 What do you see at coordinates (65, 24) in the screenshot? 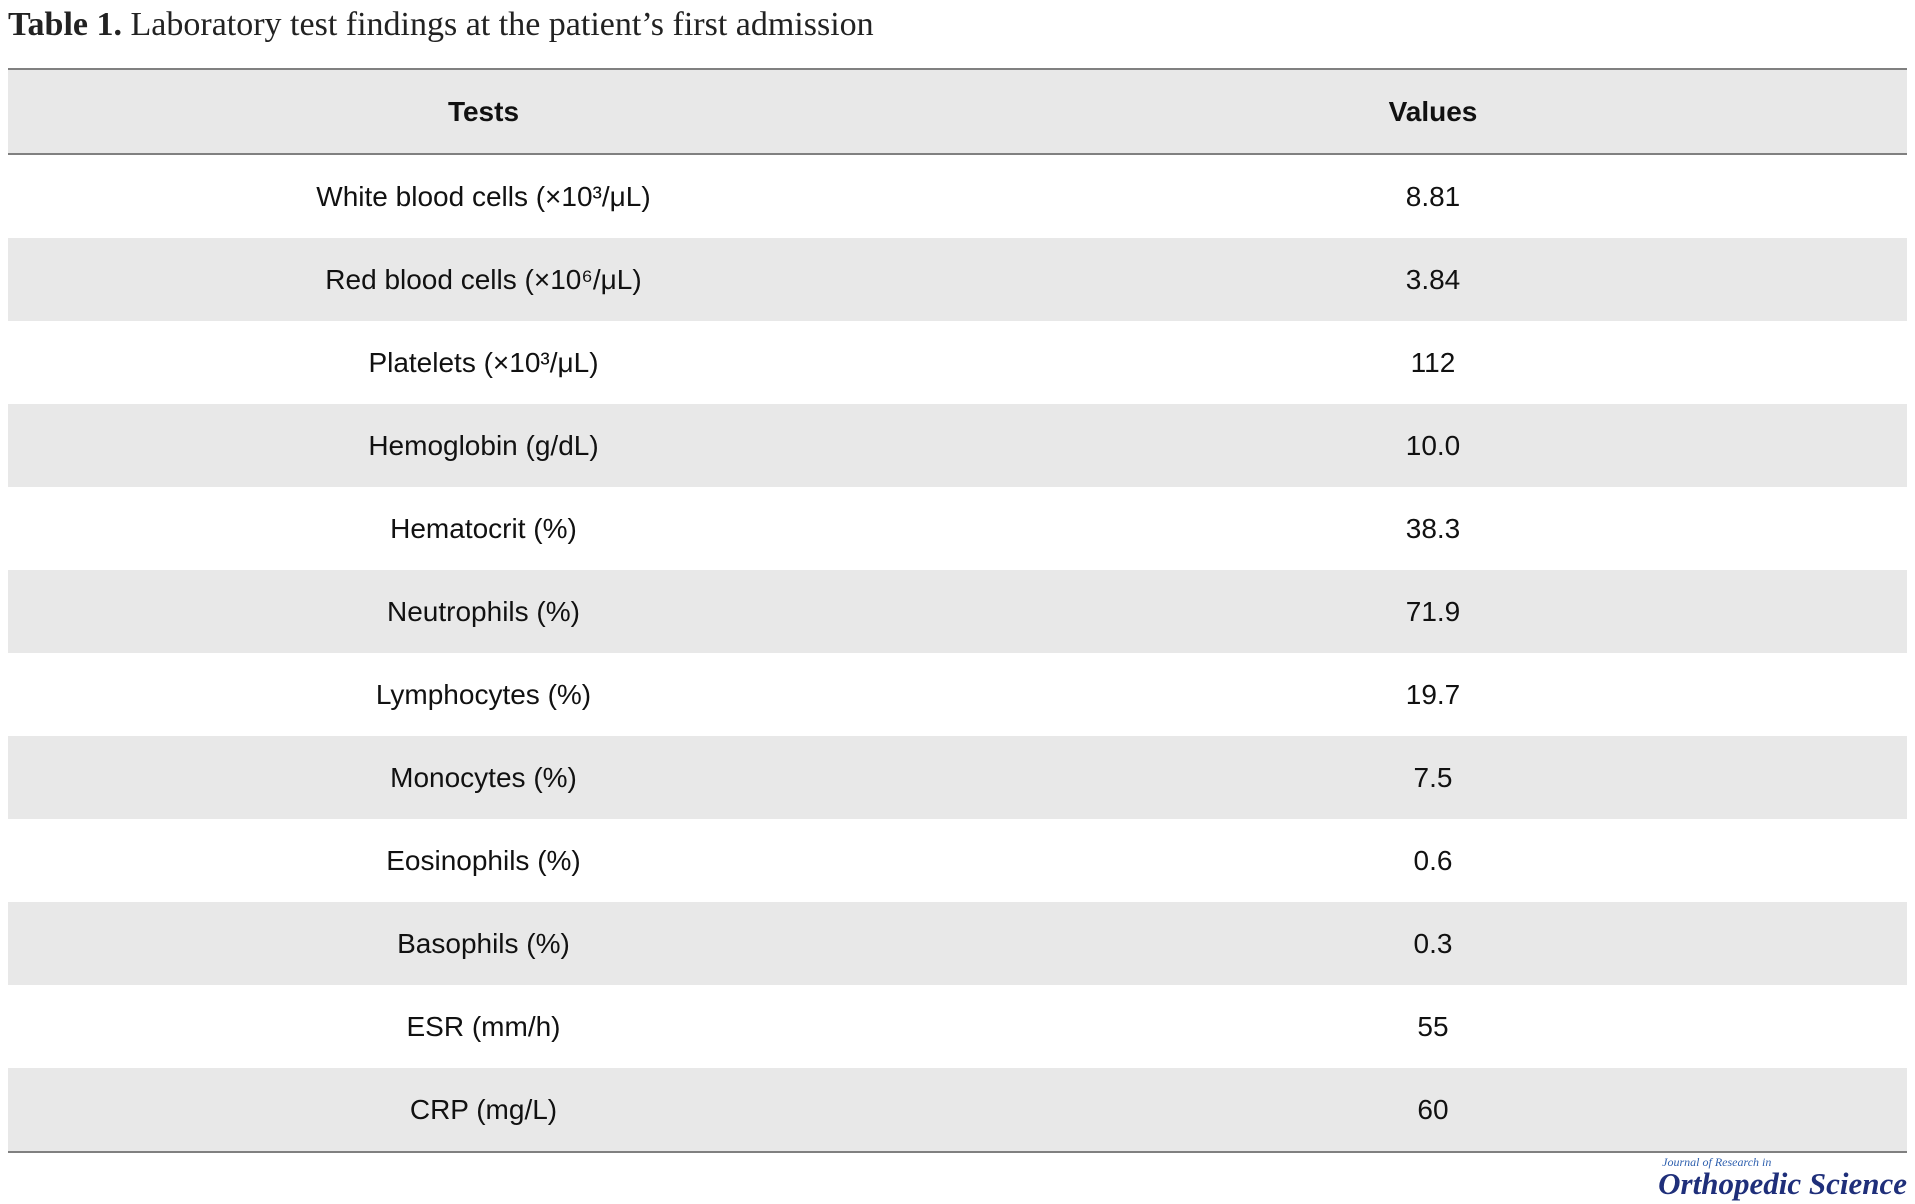
I see `table-caption-label: Table 1.` at bounding box center [65, 24].